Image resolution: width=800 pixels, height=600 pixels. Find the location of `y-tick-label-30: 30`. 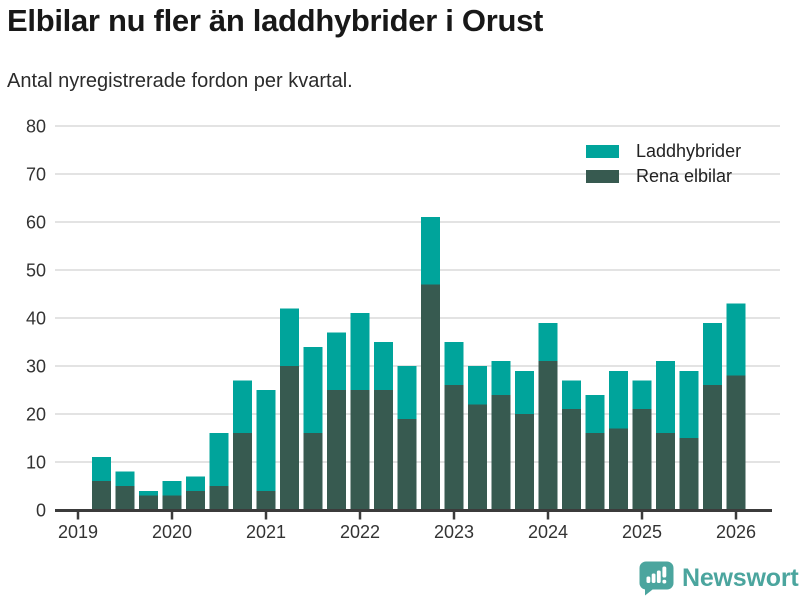

y-tick-label-30: 30 is located at coordinates (36, 367).